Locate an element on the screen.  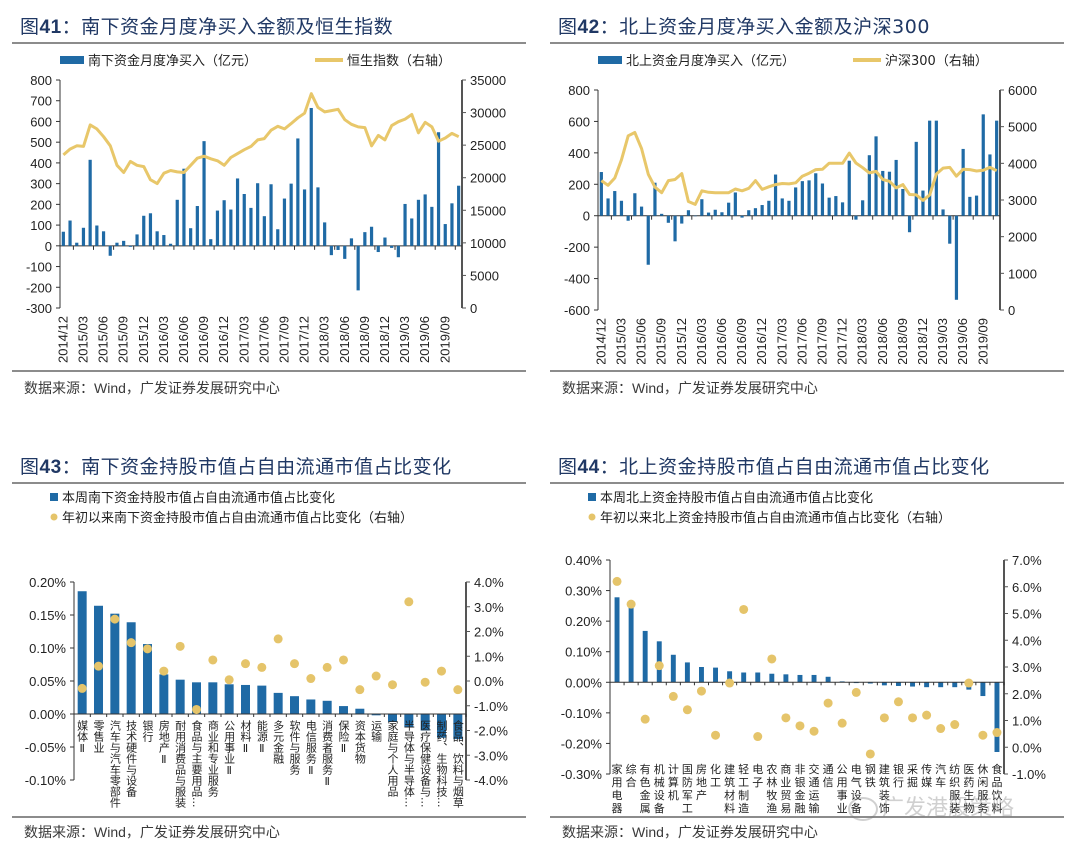
category-label-char: 服 is located at coordinates (954, 795).